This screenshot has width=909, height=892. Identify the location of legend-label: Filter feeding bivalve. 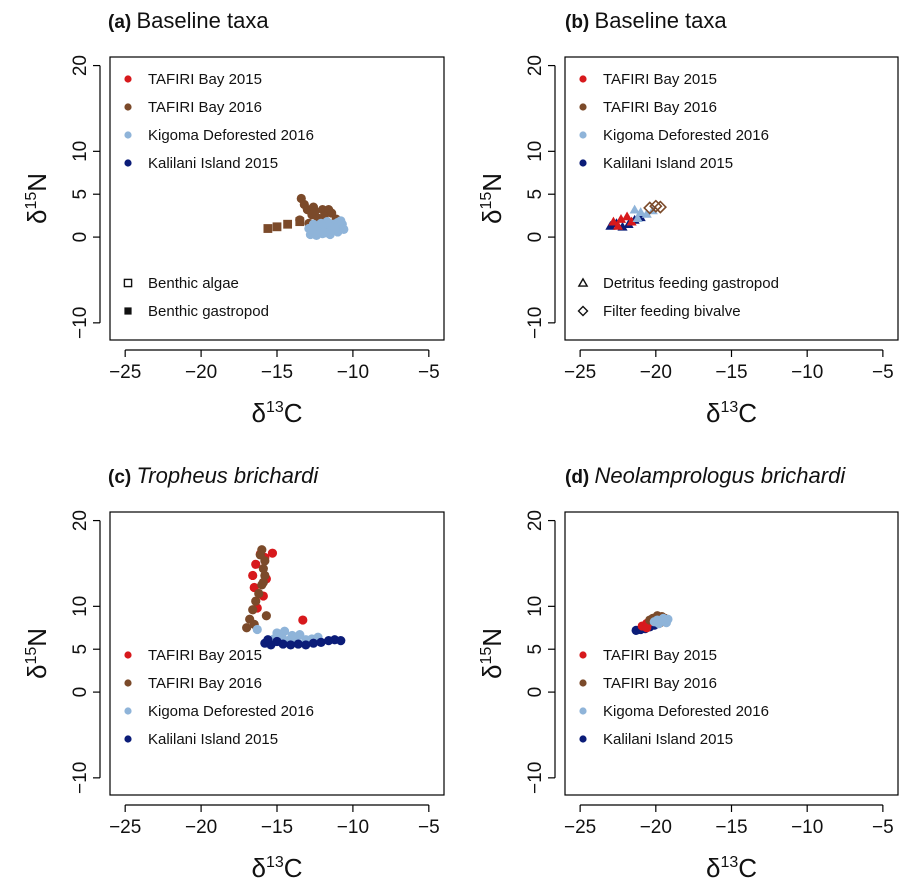
(672, 311).